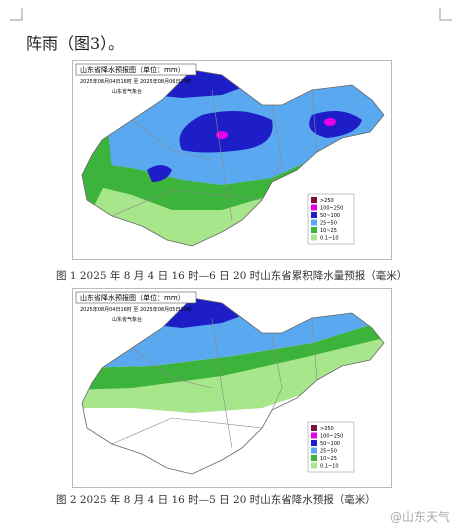 The width and height of the screenshot is (462, 528). What do you see at coordinates (136, 81) in the screenshot?
I see `map-period: 2025年08月04日16时 至 2025年08月06日20时` at bounding box center [136, 81].